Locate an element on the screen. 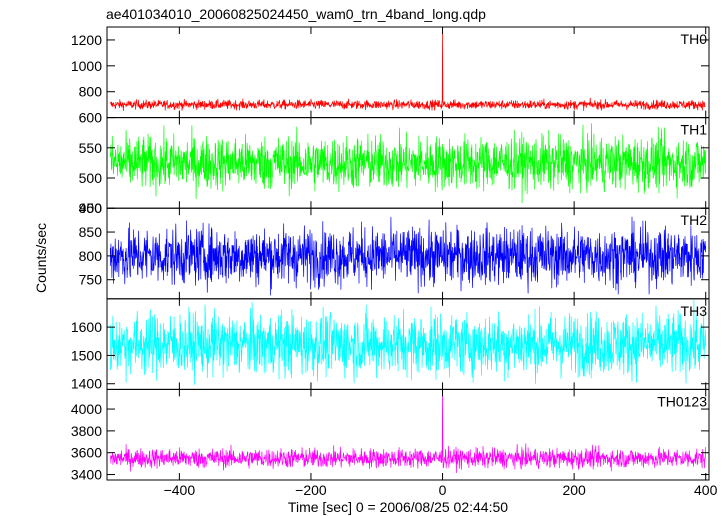 The width and height of the screenshot is (722, 516). x-tick-label: −200 is located at coordinates (311, 490).